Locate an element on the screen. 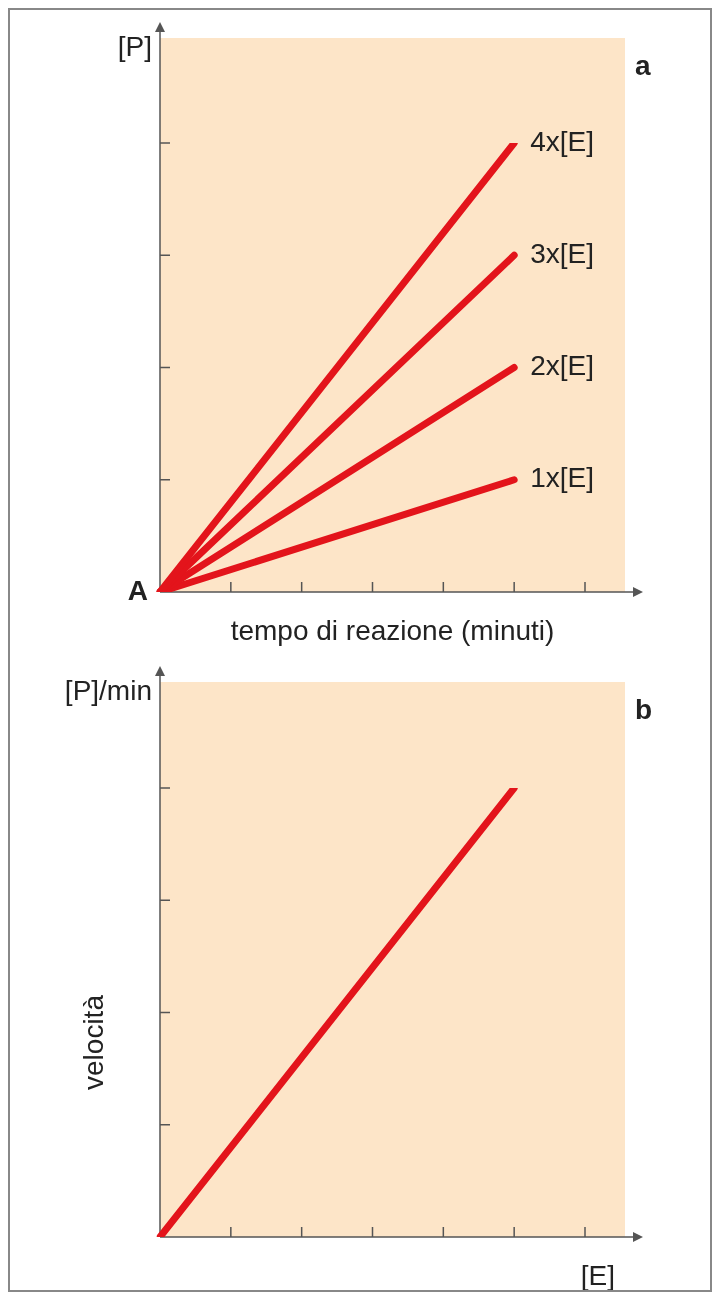  series-label: 1x[E] is located at coordinates (562, 478).